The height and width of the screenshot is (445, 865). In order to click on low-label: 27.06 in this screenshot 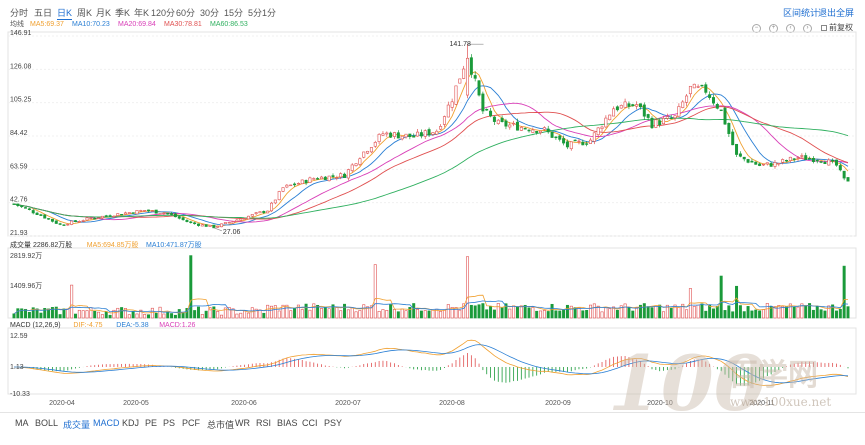, I will do `click(232, 232)`.